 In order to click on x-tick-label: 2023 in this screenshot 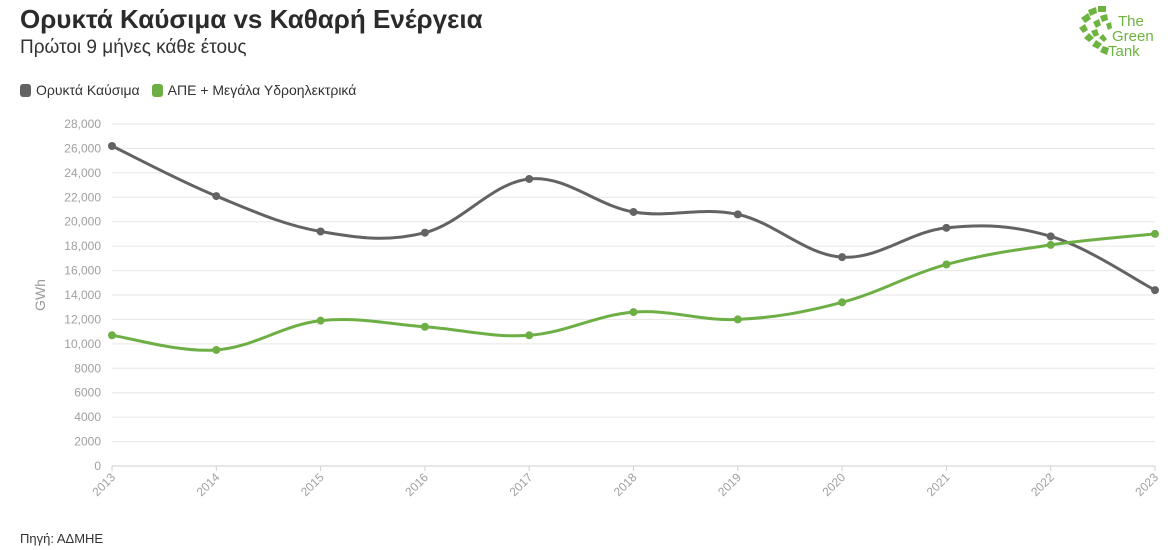, I will do `click(1146, 484)`.